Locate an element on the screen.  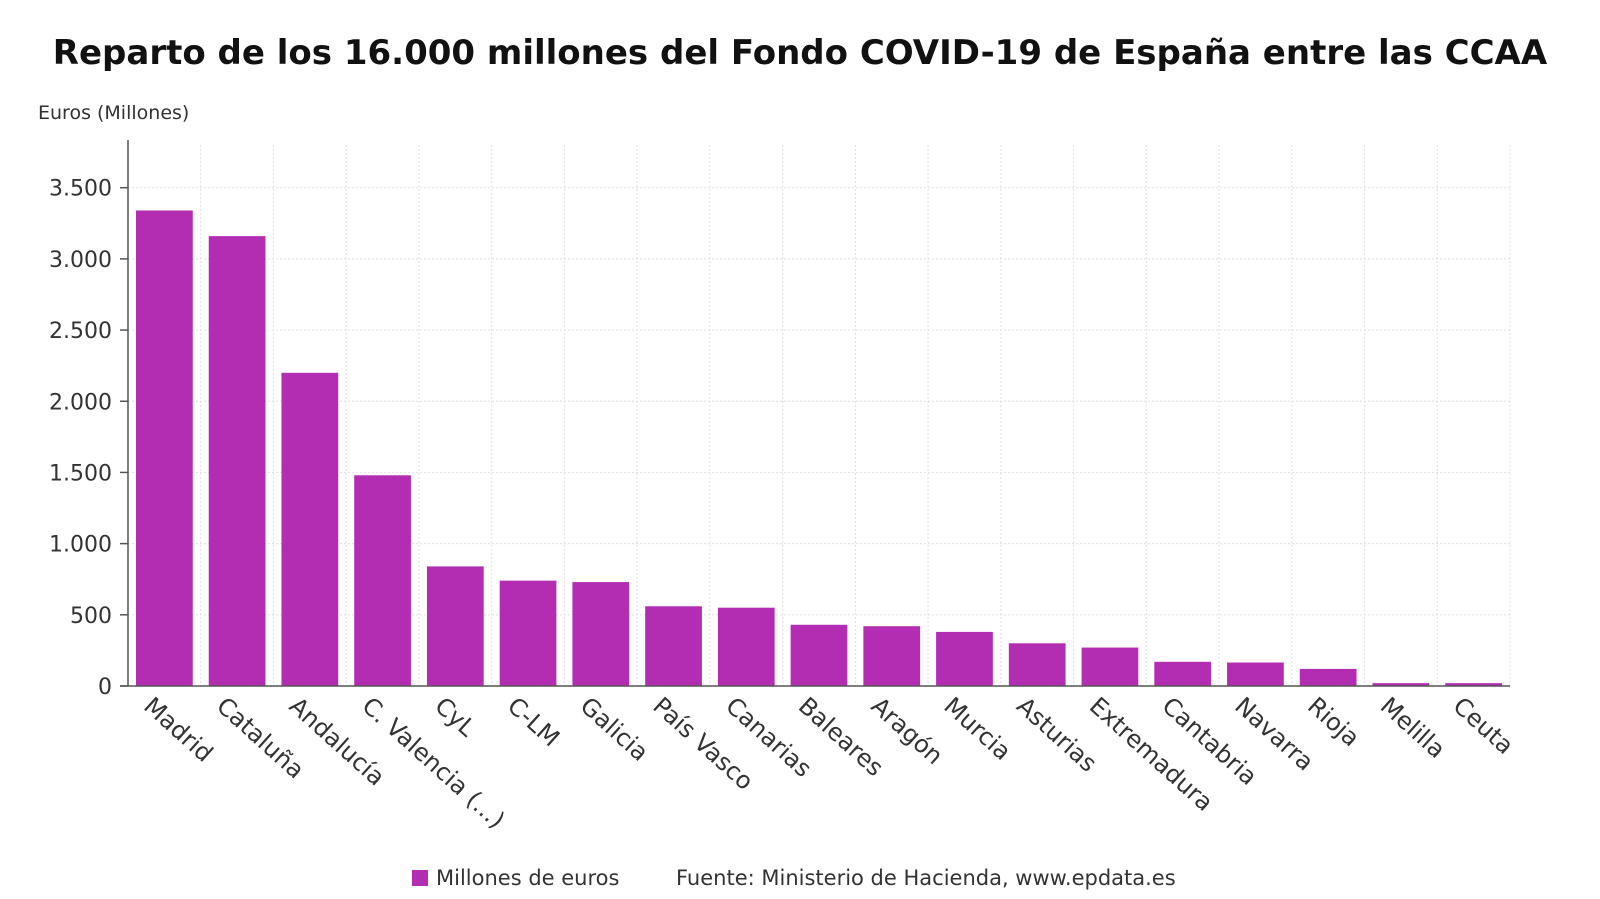
x-tick-label: Extremadura is located at coordinates (1151, 754).